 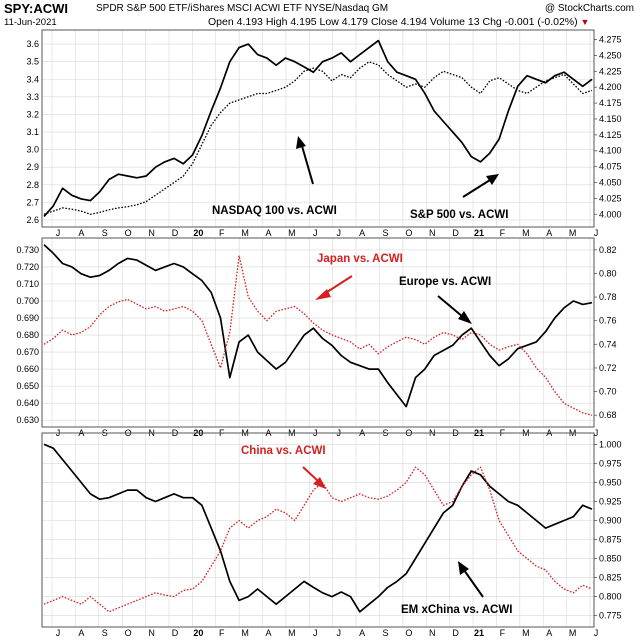 What do you see at coordinates (608, 344) in the screenshot?
I see `y-right-tick-label: 0.74` at bounding box center [608, 344].